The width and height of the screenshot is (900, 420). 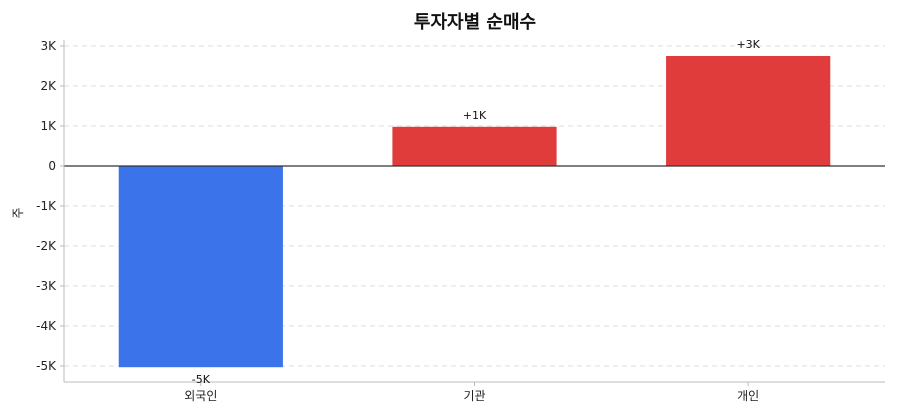 What do you see at coordinates (201, 379) in the screenshot?
I see `data-label: -5K` at bounding box center [201, 379].